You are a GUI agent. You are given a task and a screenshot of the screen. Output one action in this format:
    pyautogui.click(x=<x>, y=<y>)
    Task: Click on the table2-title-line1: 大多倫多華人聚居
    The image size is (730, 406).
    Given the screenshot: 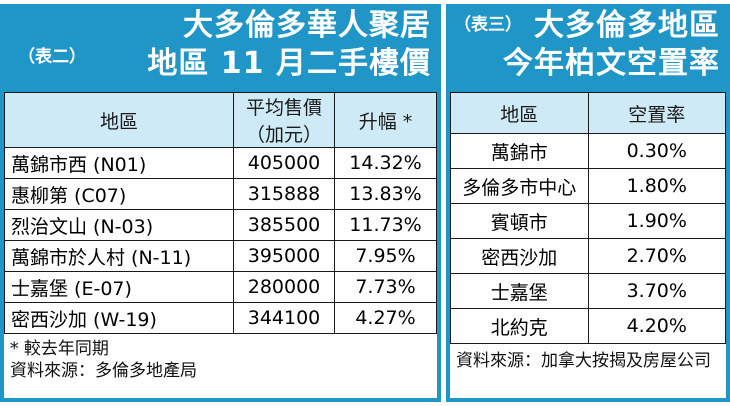 What is the action you would take?
    pyautogui.click(x=307, y=25)
    